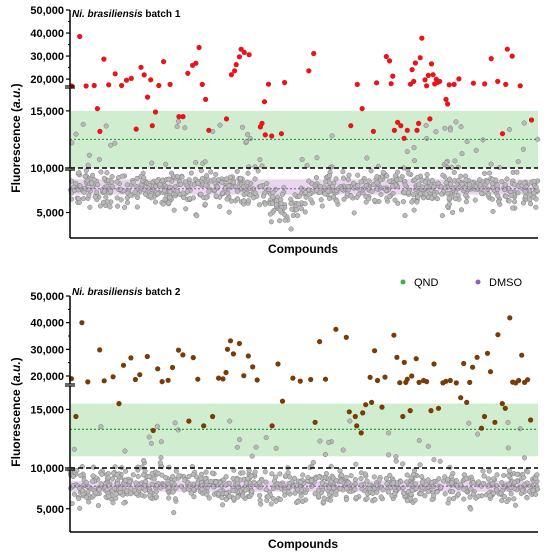 The image size is (550, 558). What do you see at coordinates (47, 57) in the screenshot?
I see `y-tick-label: 30,000` at bounding box center [47, 57].